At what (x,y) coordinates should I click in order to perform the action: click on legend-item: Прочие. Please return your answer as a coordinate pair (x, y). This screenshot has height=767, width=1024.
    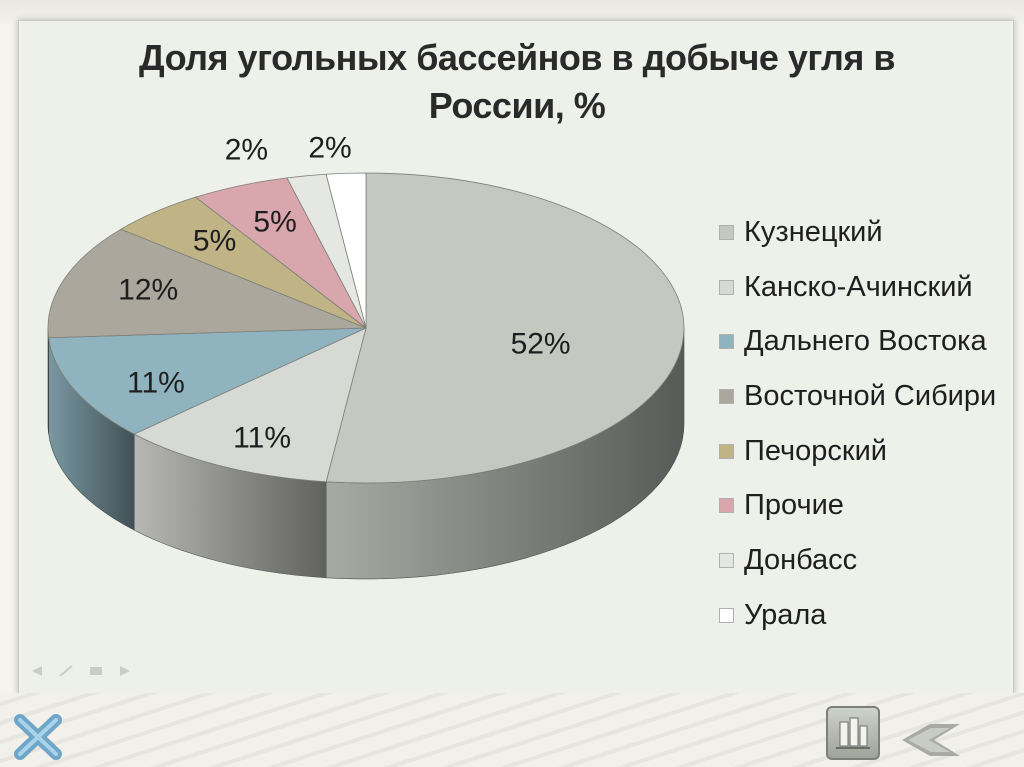
    Looking at the image, I should click on (869, 505).